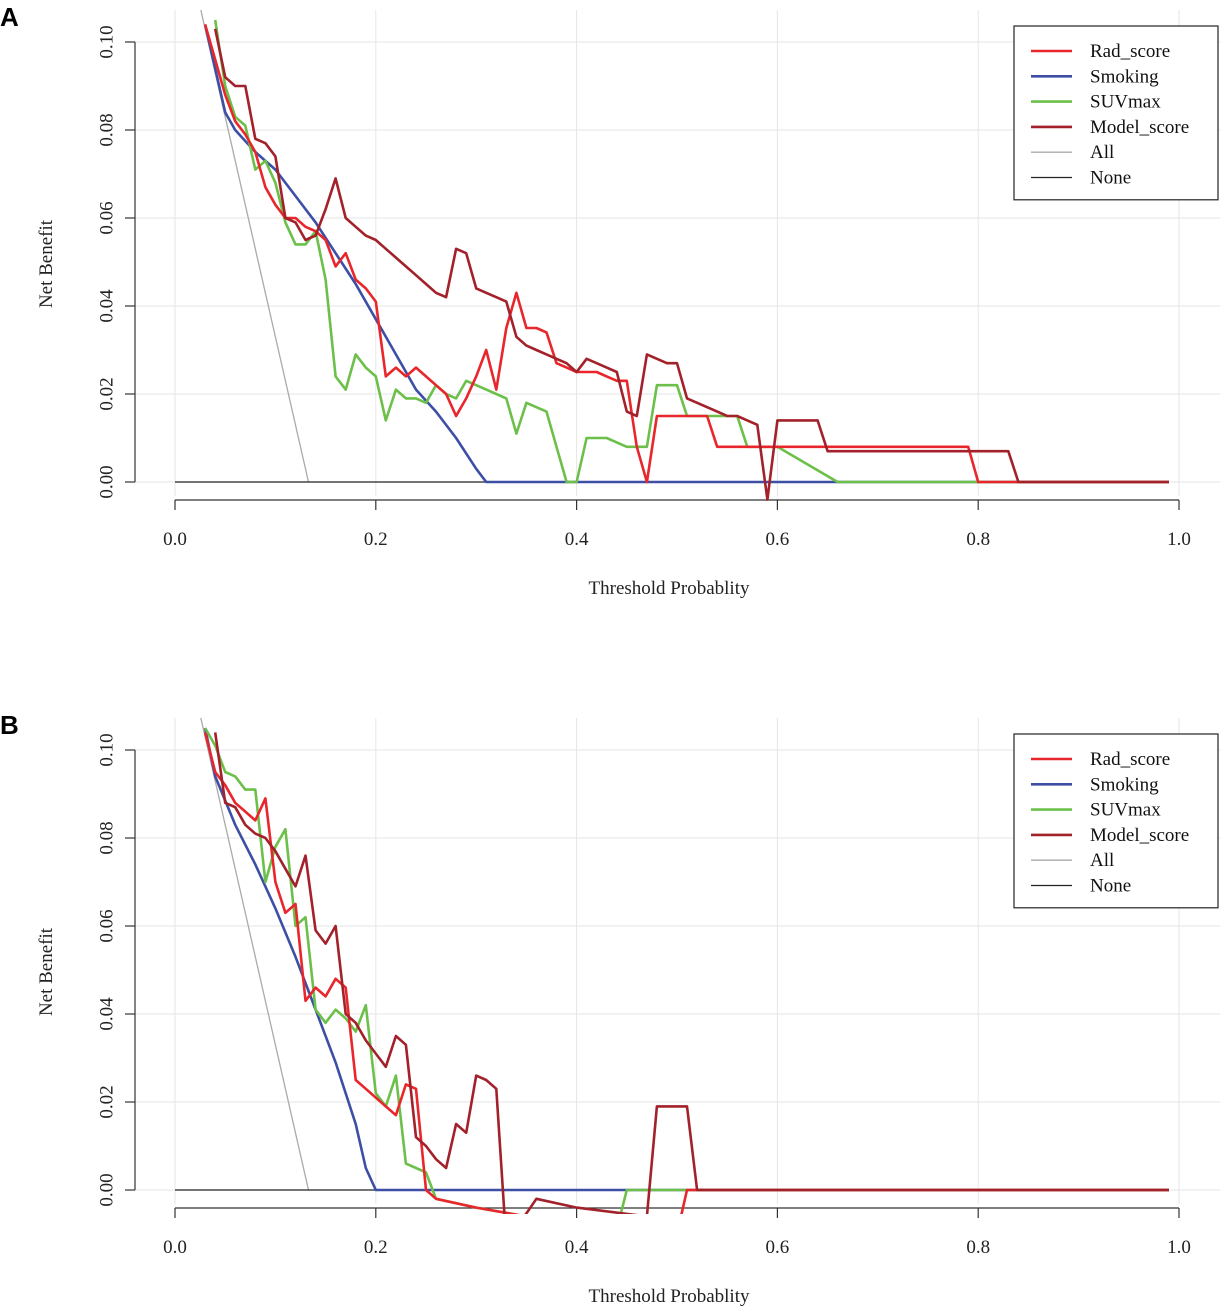 Image resolution: width=1220 pixels, height=1308 pixels. I want to click on panel-label: B, so click(9, 725).